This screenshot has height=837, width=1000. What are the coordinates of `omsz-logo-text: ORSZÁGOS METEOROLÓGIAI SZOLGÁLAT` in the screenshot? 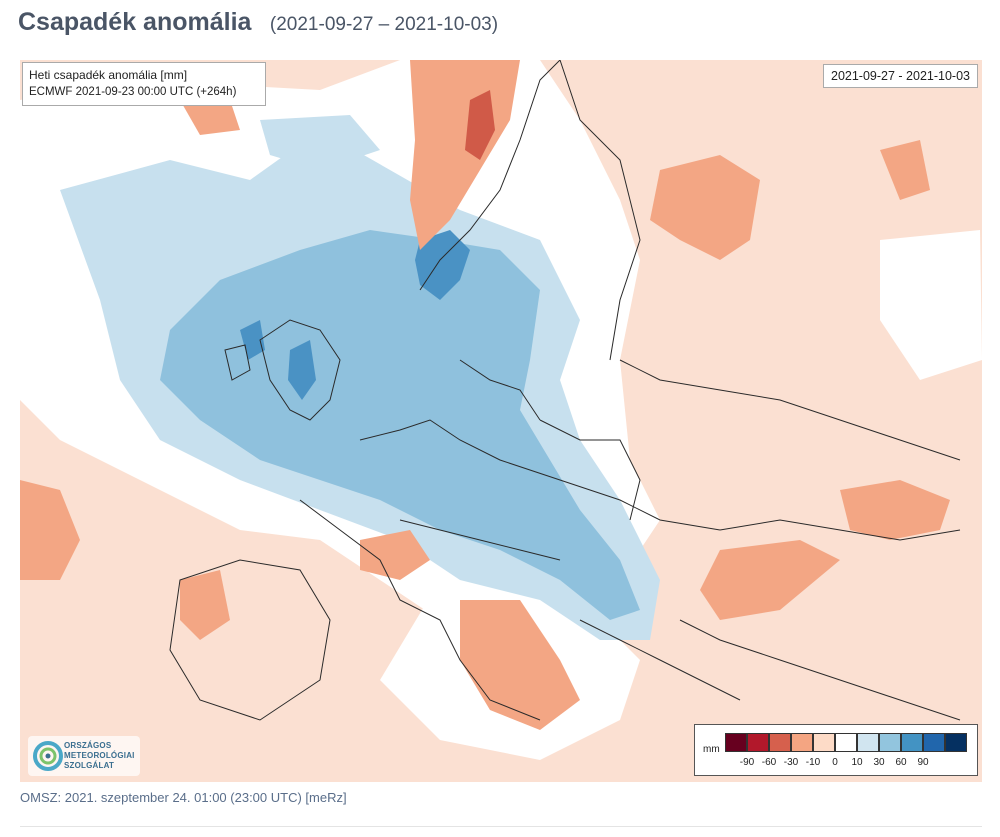 It's located at (99, 756).